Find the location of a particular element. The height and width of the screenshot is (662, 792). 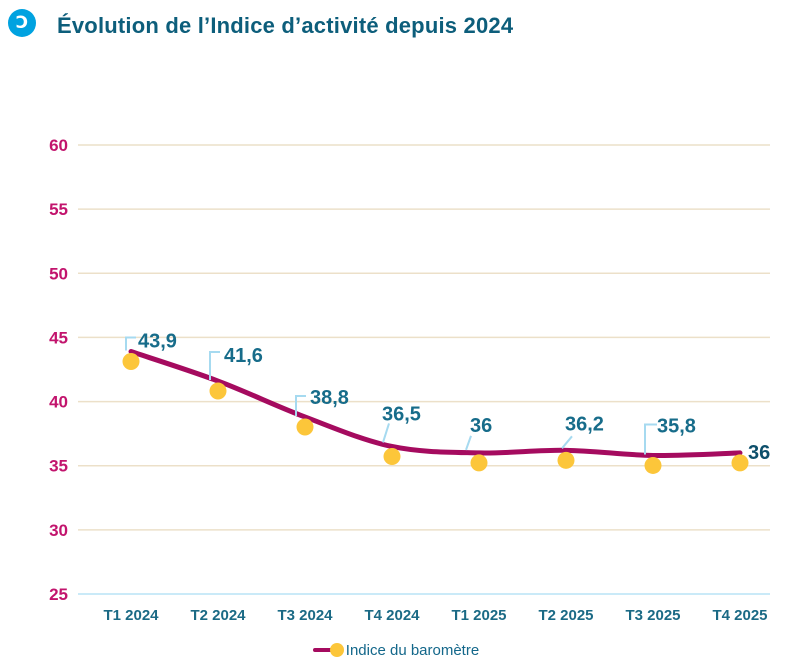

data-point-label: 35,8 is located at coordinates (676, 426).